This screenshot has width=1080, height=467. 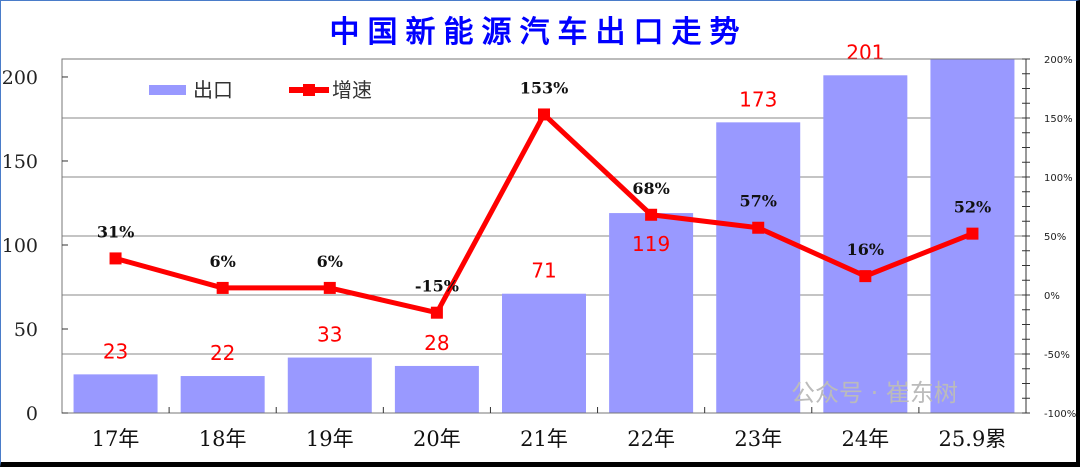 I want to click on bar-label: 119, so click(x=651, y=244).